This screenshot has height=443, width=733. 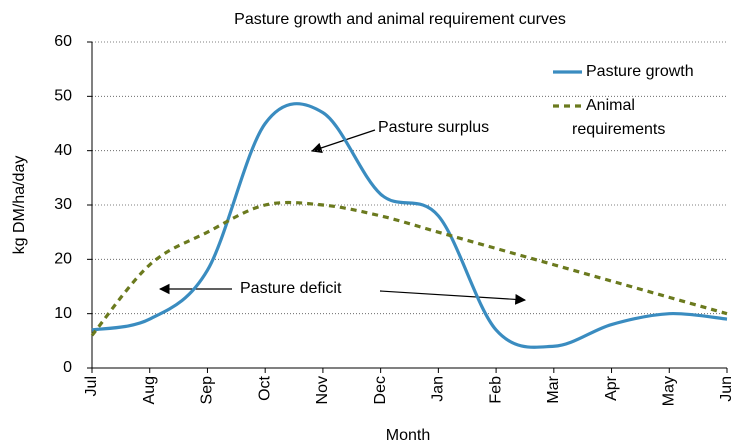 What do you see at coordinates (19, 205) in the screenshot?
I see `y-axis-title: kg DM/ha/day` at bounding box center [19, 205].